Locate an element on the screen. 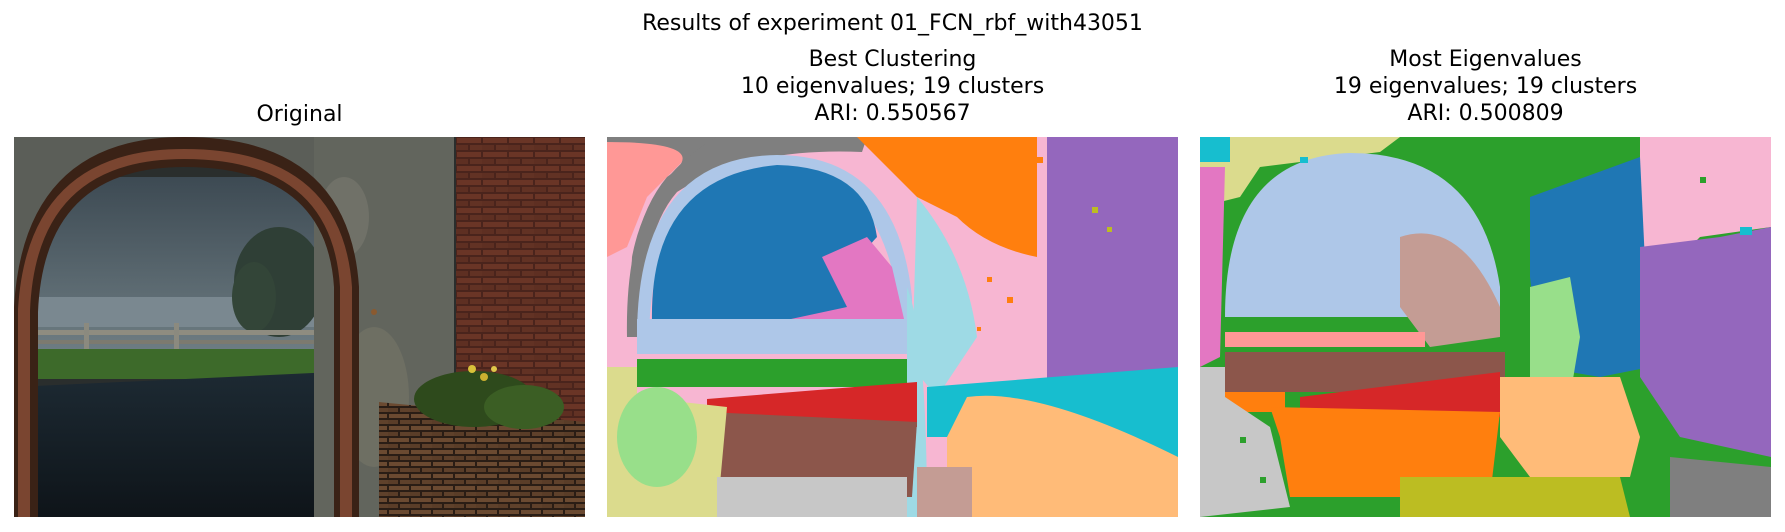  panel-original-title-line-1: Original is located at coordinates (299, 114).